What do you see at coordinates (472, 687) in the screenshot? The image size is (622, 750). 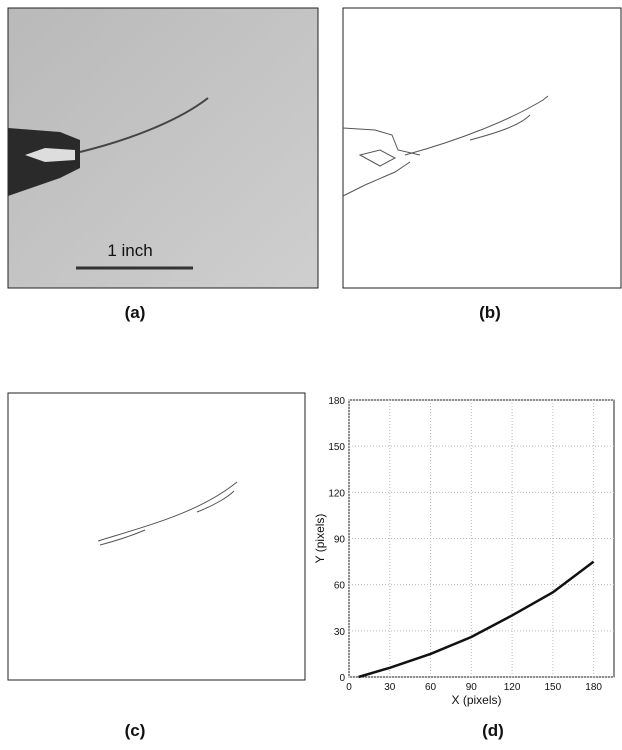 I see `x-tick-label: 90` at bounding box center [472, 687].